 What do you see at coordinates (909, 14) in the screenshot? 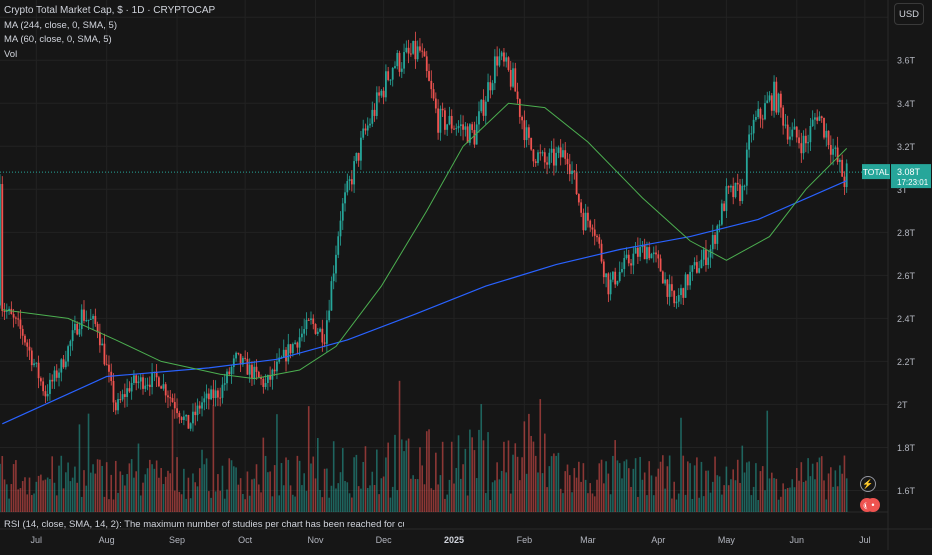
I see `currency-button: USD` at bounding box center [909, 14].